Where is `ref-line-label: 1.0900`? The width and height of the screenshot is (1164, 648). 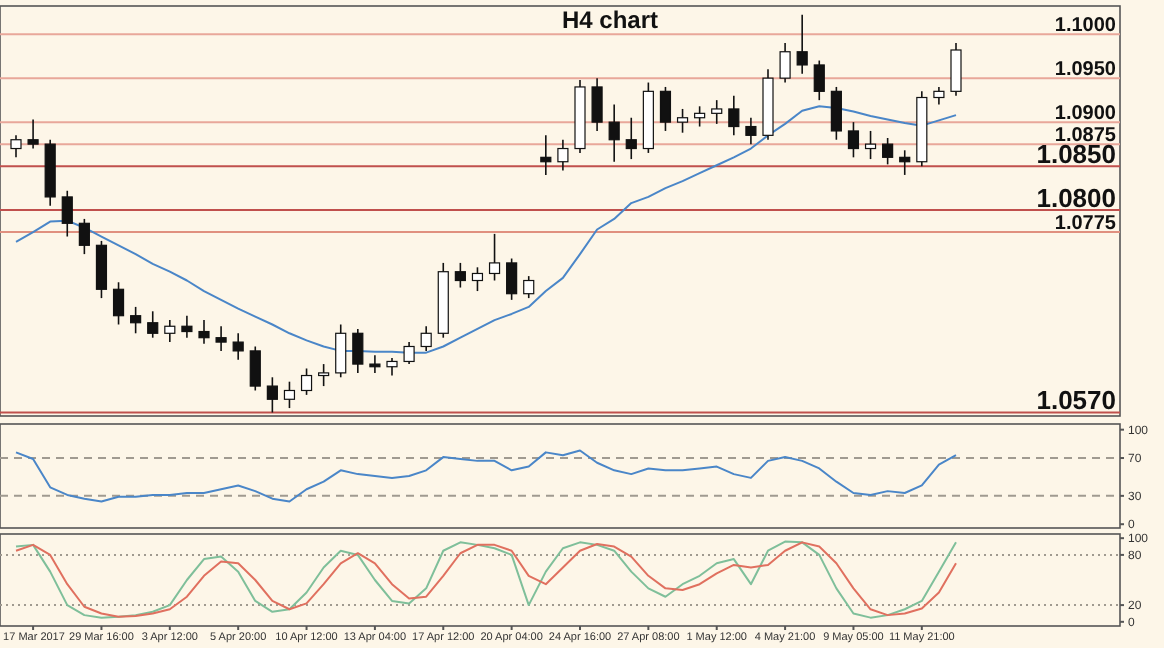
ref-line-label: 1.0900 is located at coordinates (1085, 114).